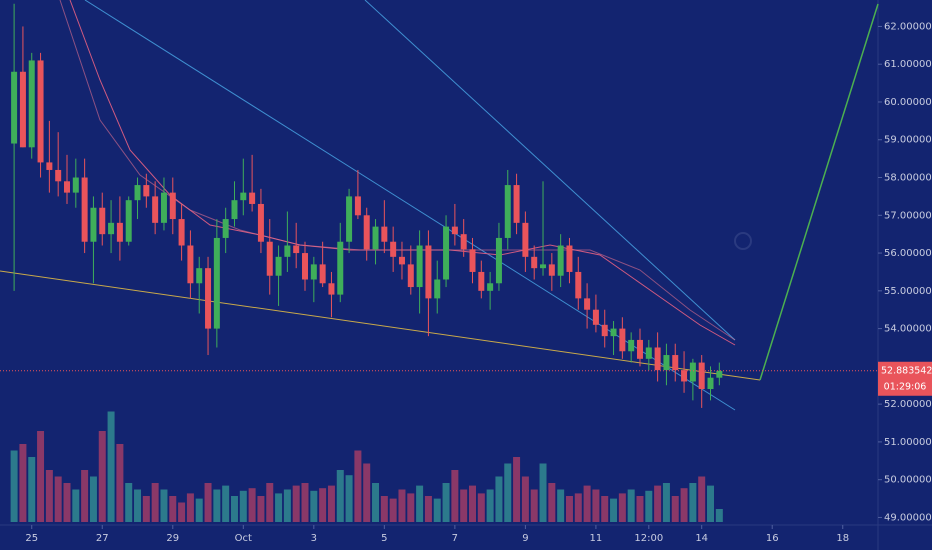 Image resolution: width=932 pixels, height=550 pixels. Describe the element at coordinates (908, 329) in the screenshot. I see `y-tick-label: 54.00000000` at that location.